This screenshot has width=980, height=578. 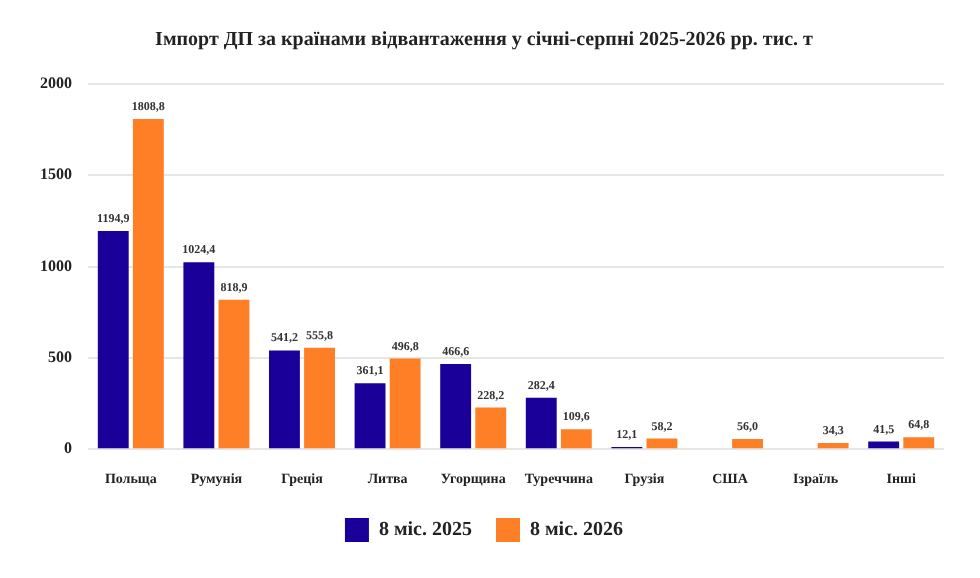 I want to click on legend-label: 8 міс. 2025, so click(x=425, y=530).